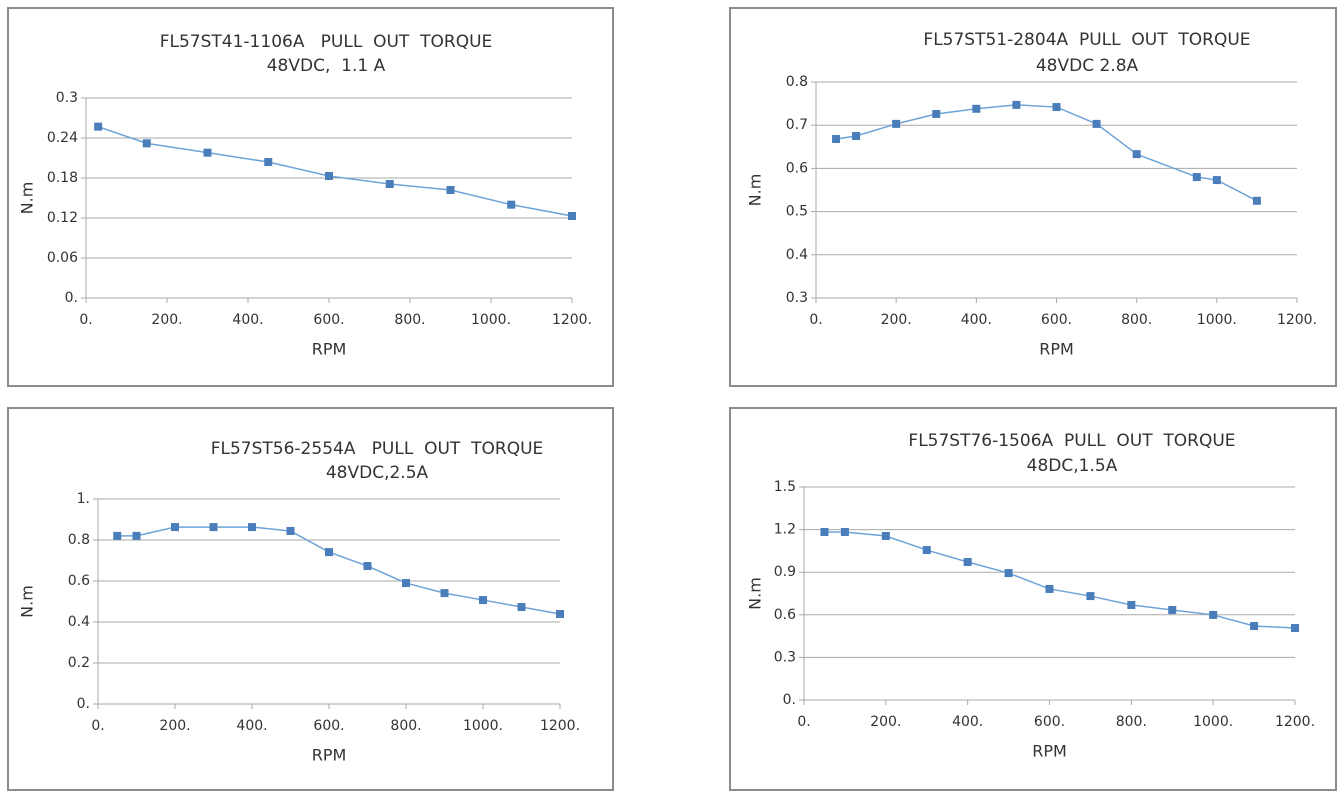 This screenshot has height=798, width=1344. I want to click on y-tick-label: 1.2, so click(785, 530).